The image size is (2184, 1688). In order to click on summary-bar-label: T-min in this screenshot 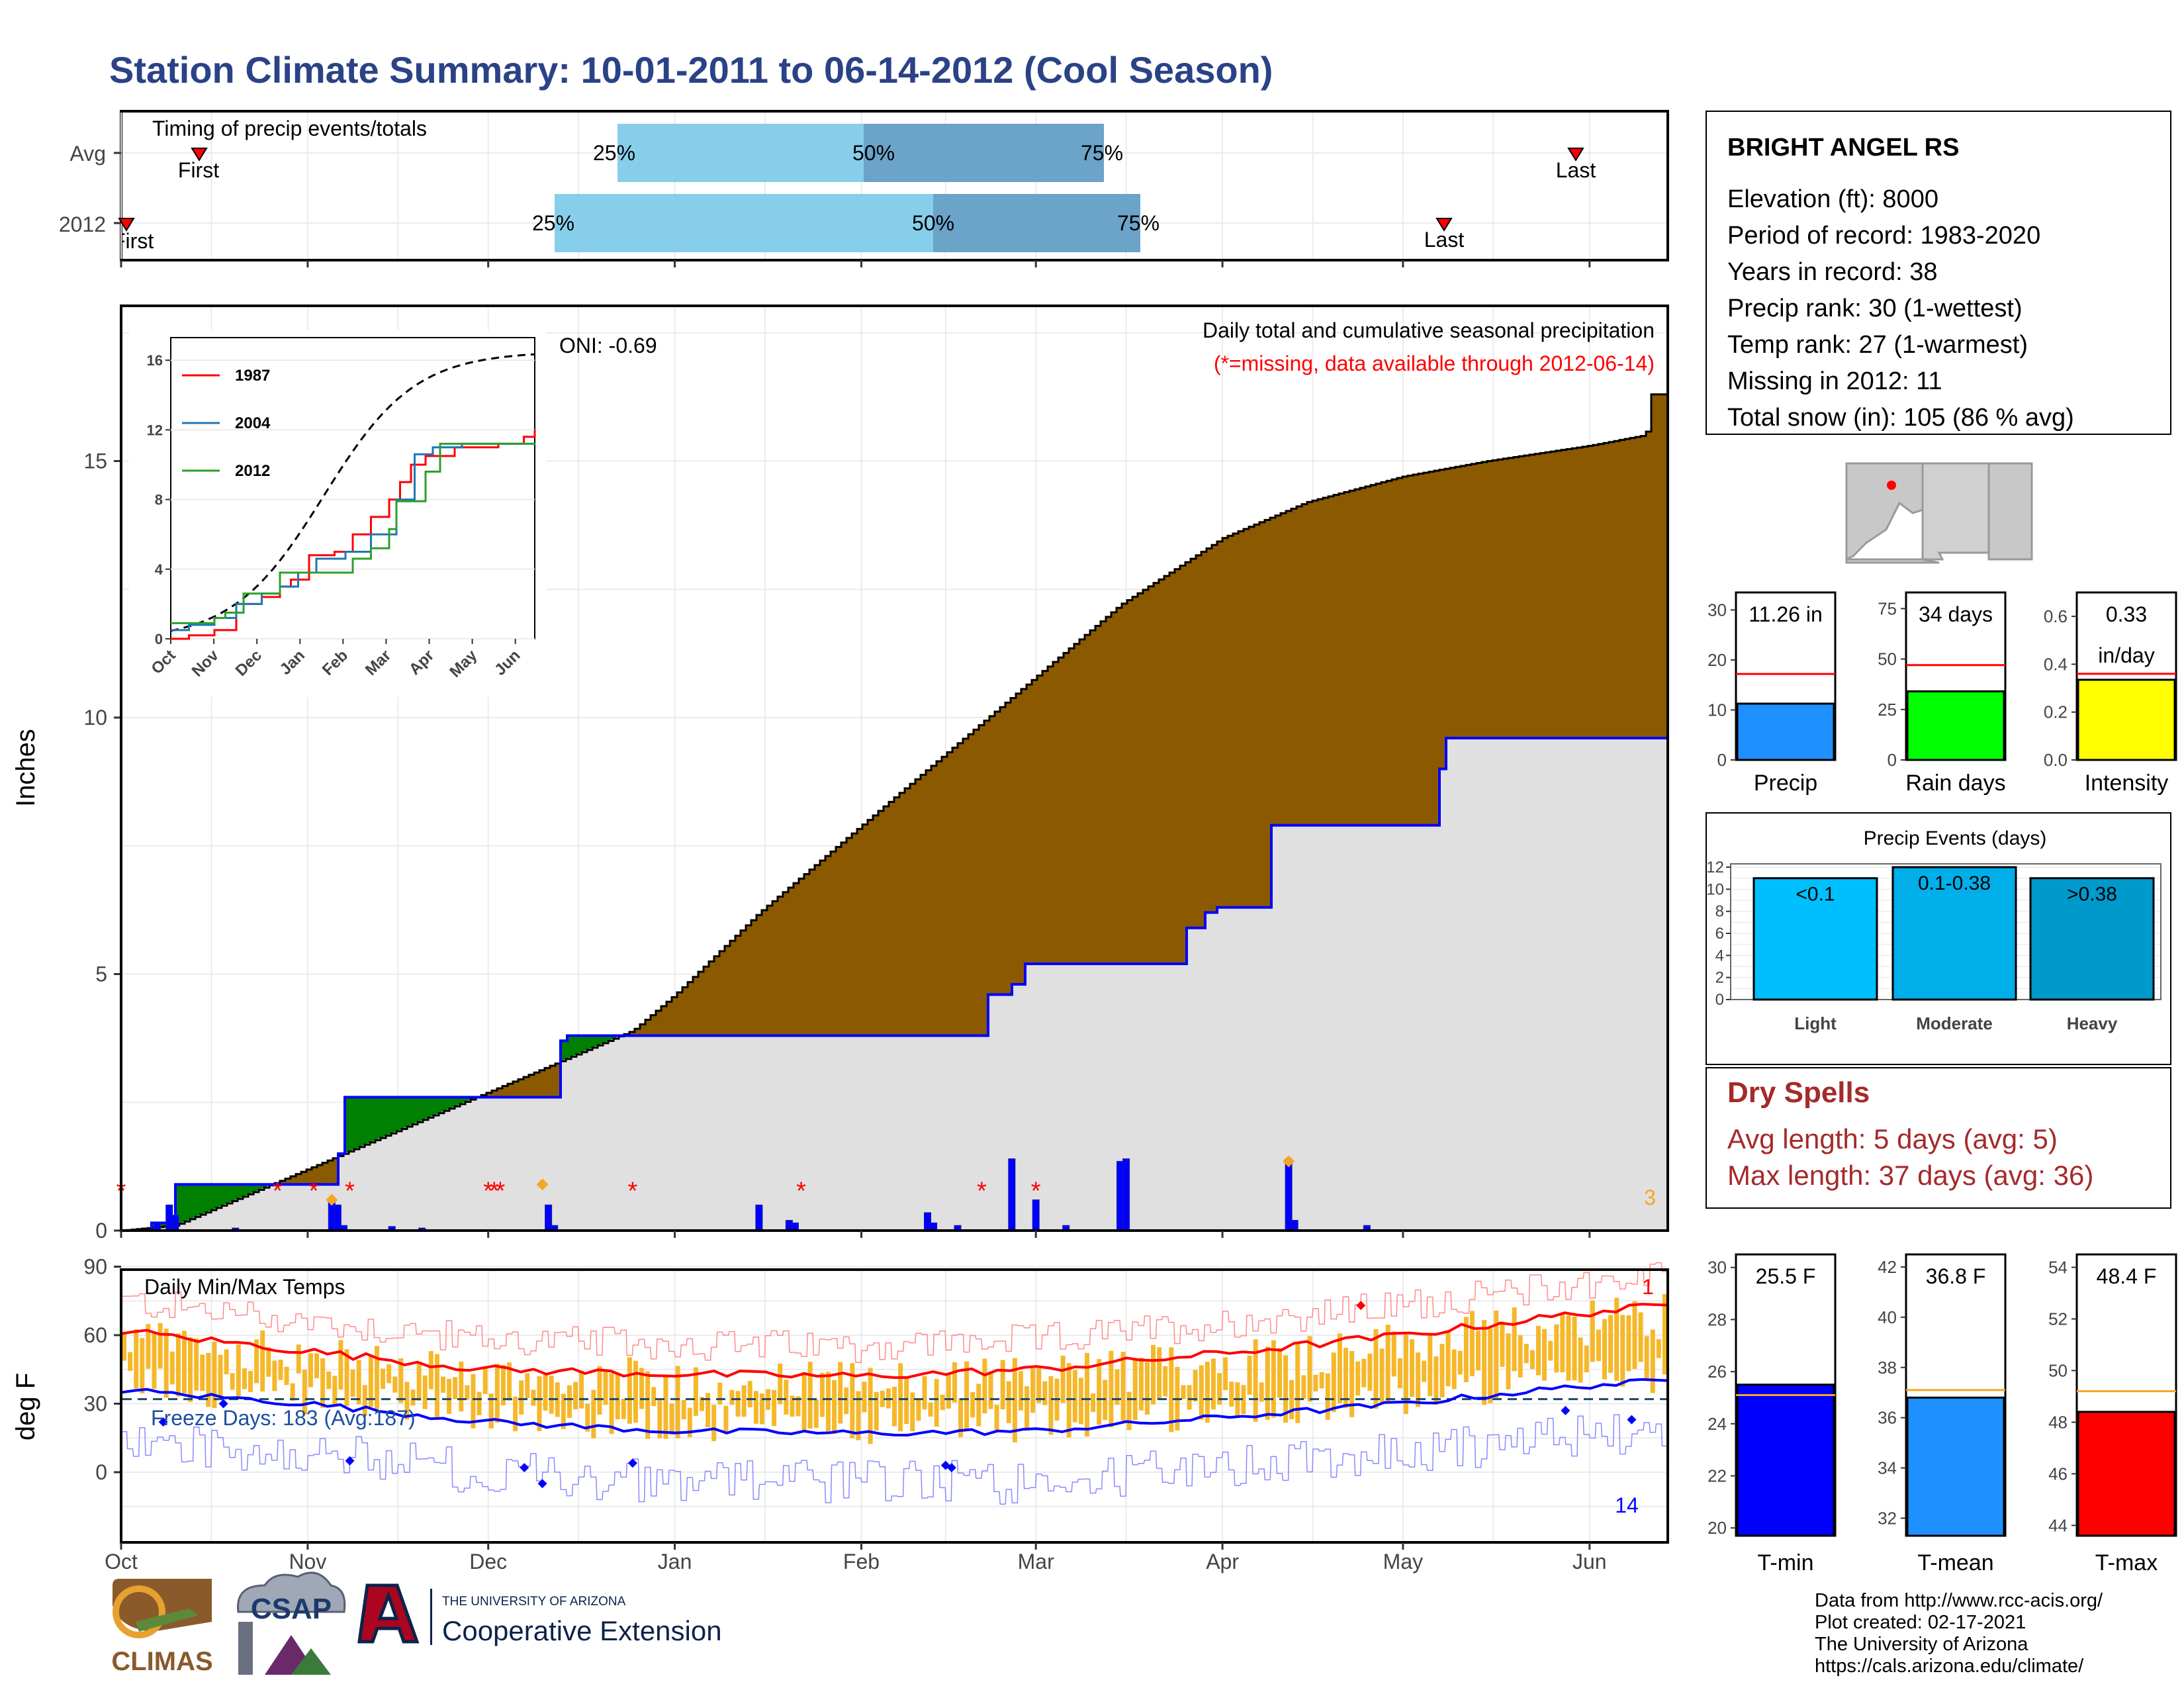, I will do `click(1786, 1562)`.